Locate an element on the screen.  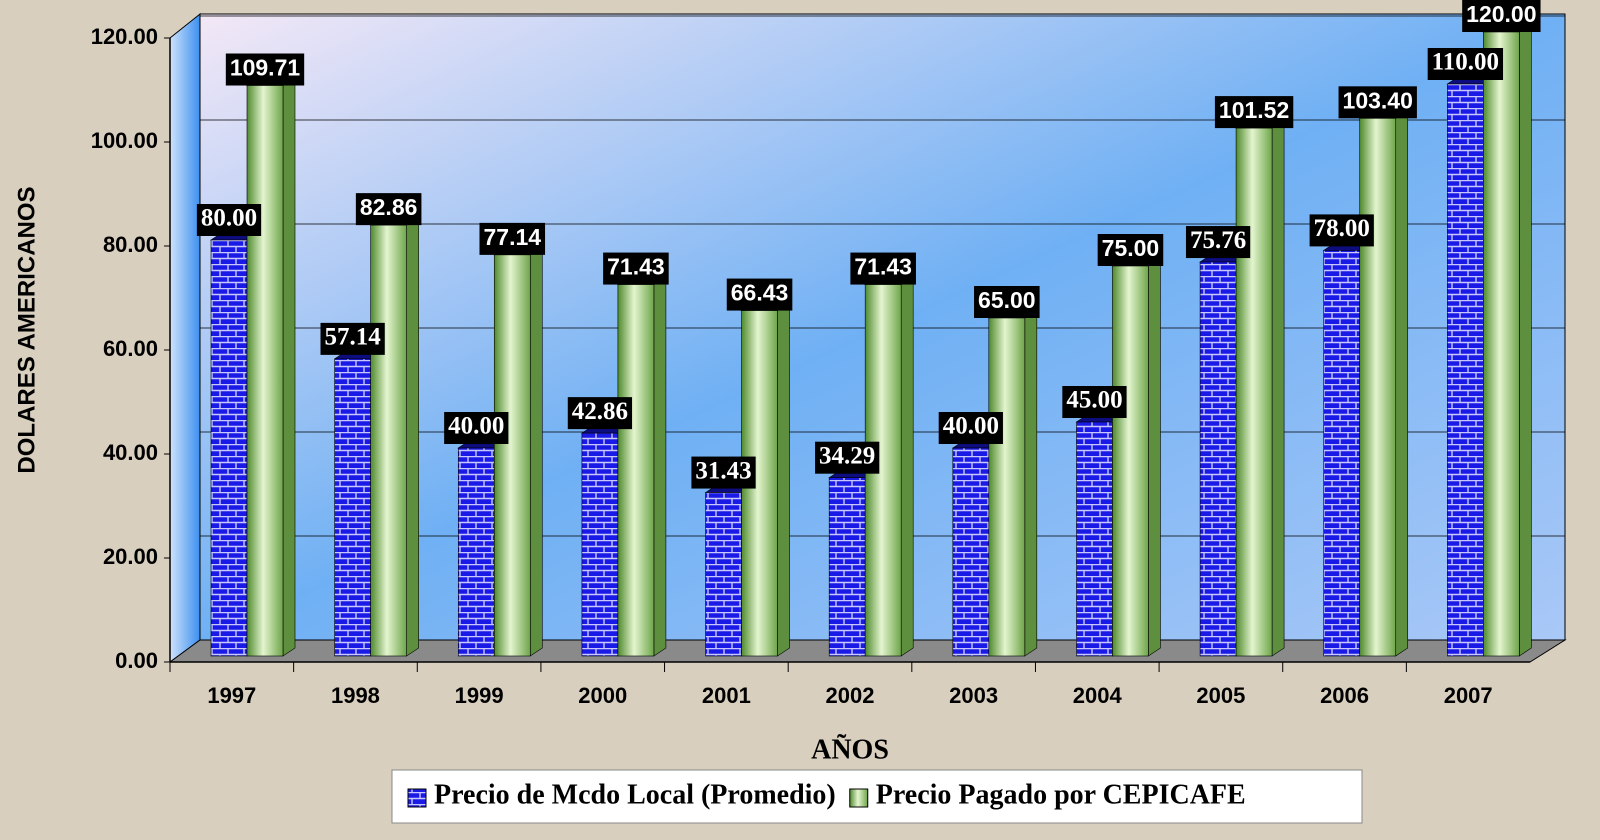
value-label: 109.71 is located at coordinates (265, 68).